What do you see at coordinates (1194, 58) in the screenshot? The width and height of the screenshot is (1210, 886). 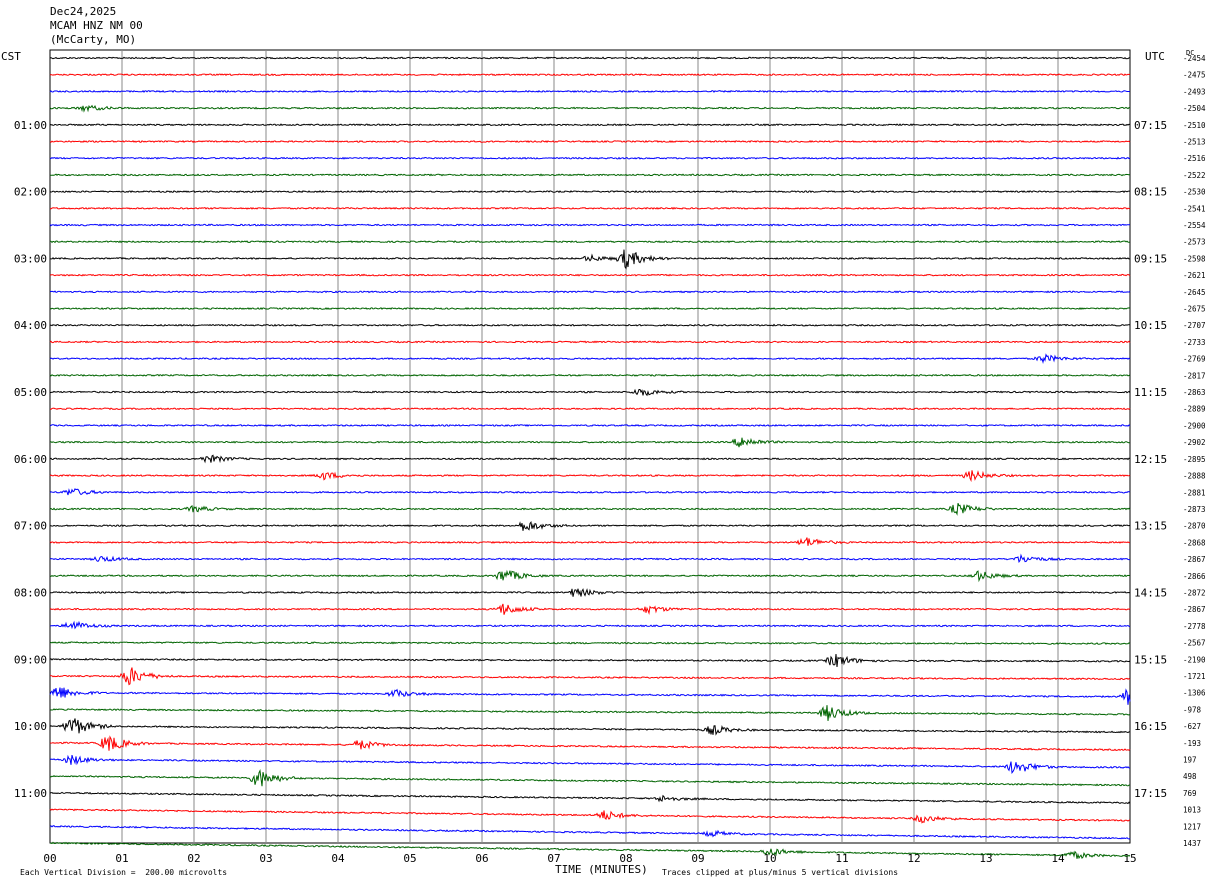 I see `dc-offset-label: -2454` at bounding box center [1194, 58].